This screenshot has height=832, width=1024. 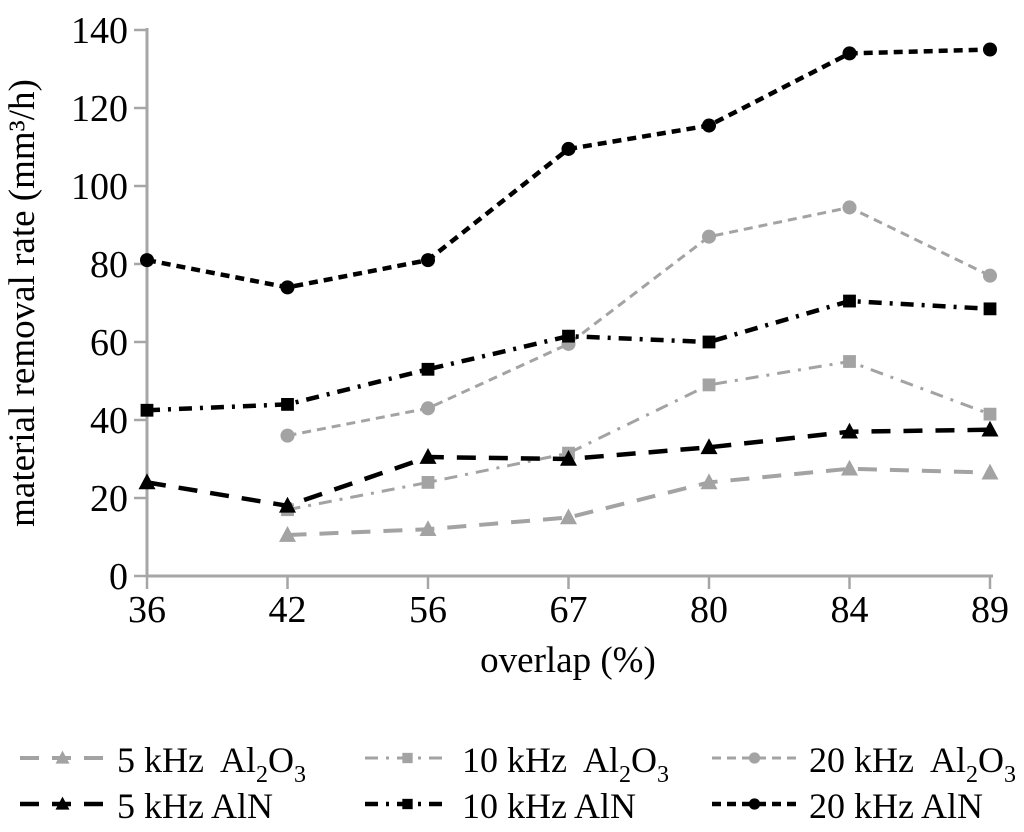 What do you see at coordinates (195, 806) in the screenshot?
I see `legend-label-5-khz-aln: 5 kHz AlN` at bounding box center [195, 806].